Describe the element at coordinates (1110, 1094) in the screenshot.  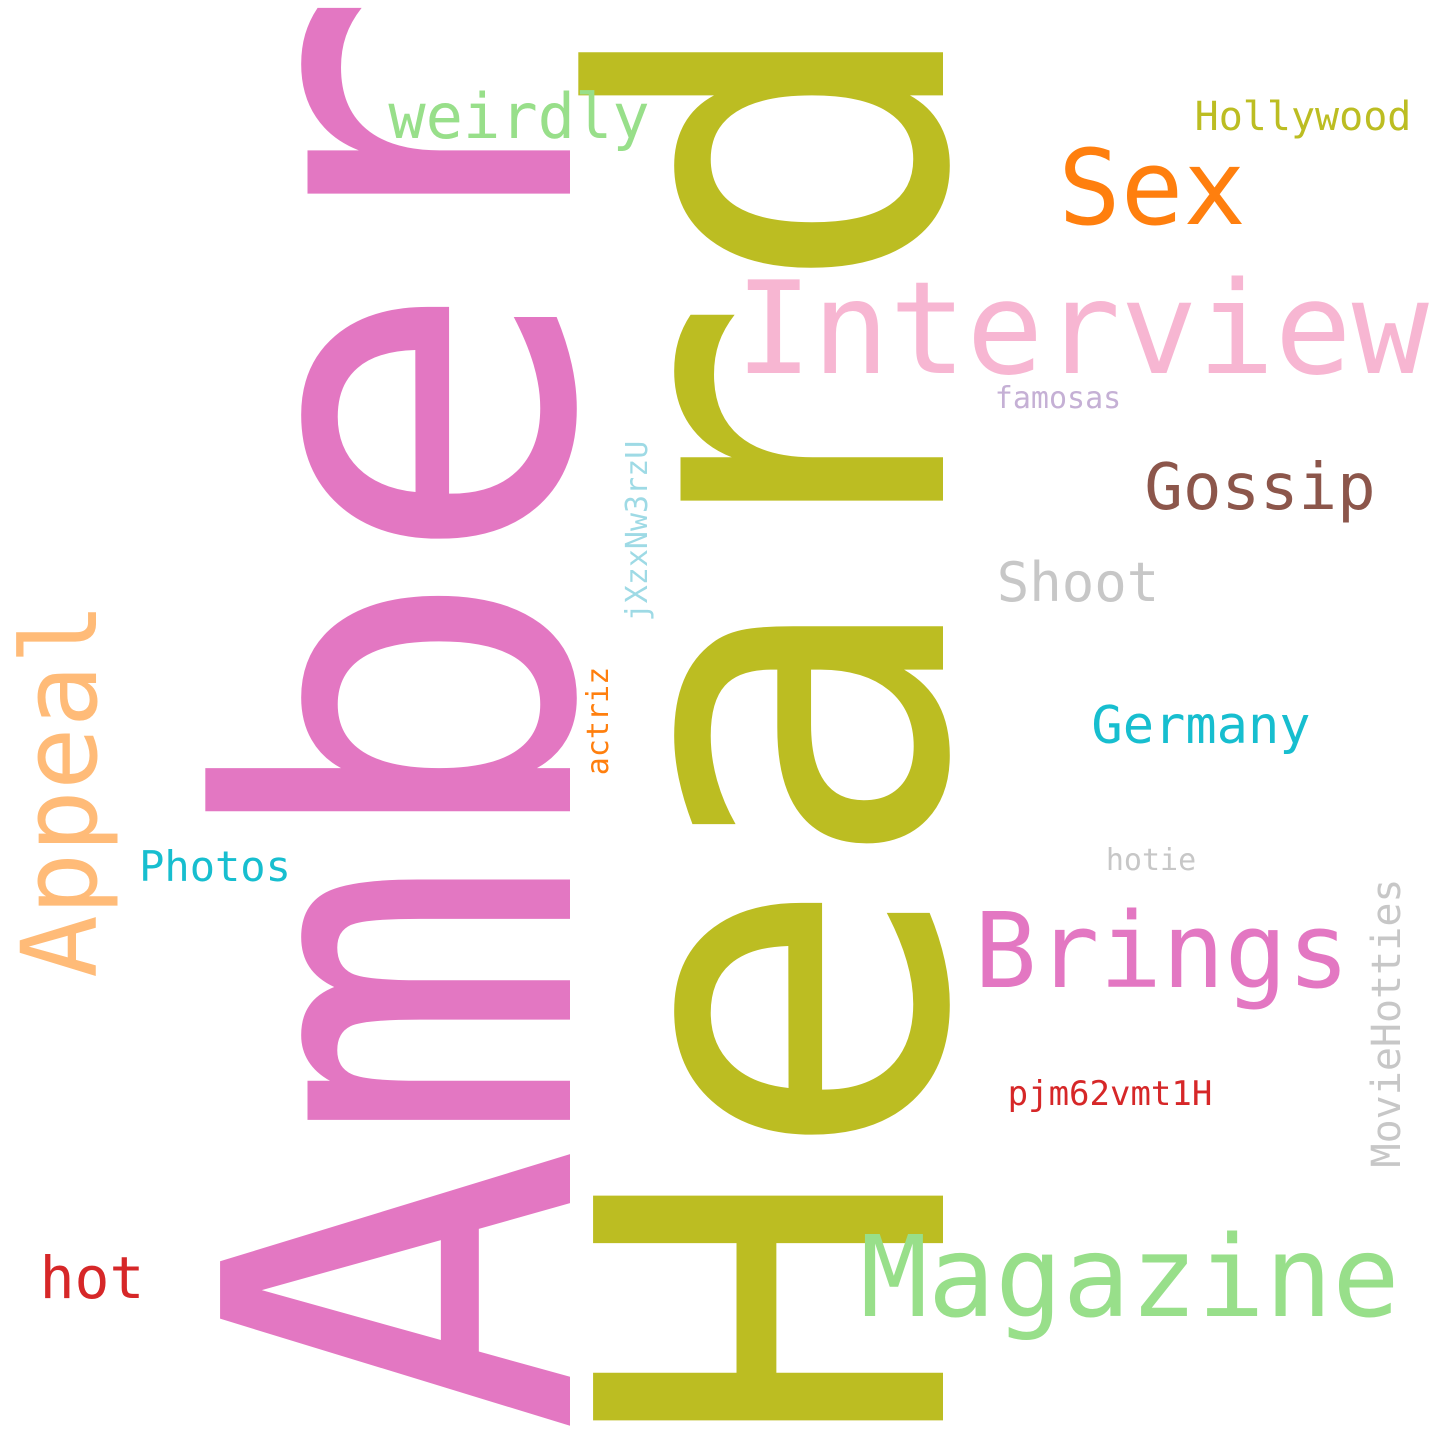
I see `word-pjm62vmt1h: pjm62vmt1H` at that location.